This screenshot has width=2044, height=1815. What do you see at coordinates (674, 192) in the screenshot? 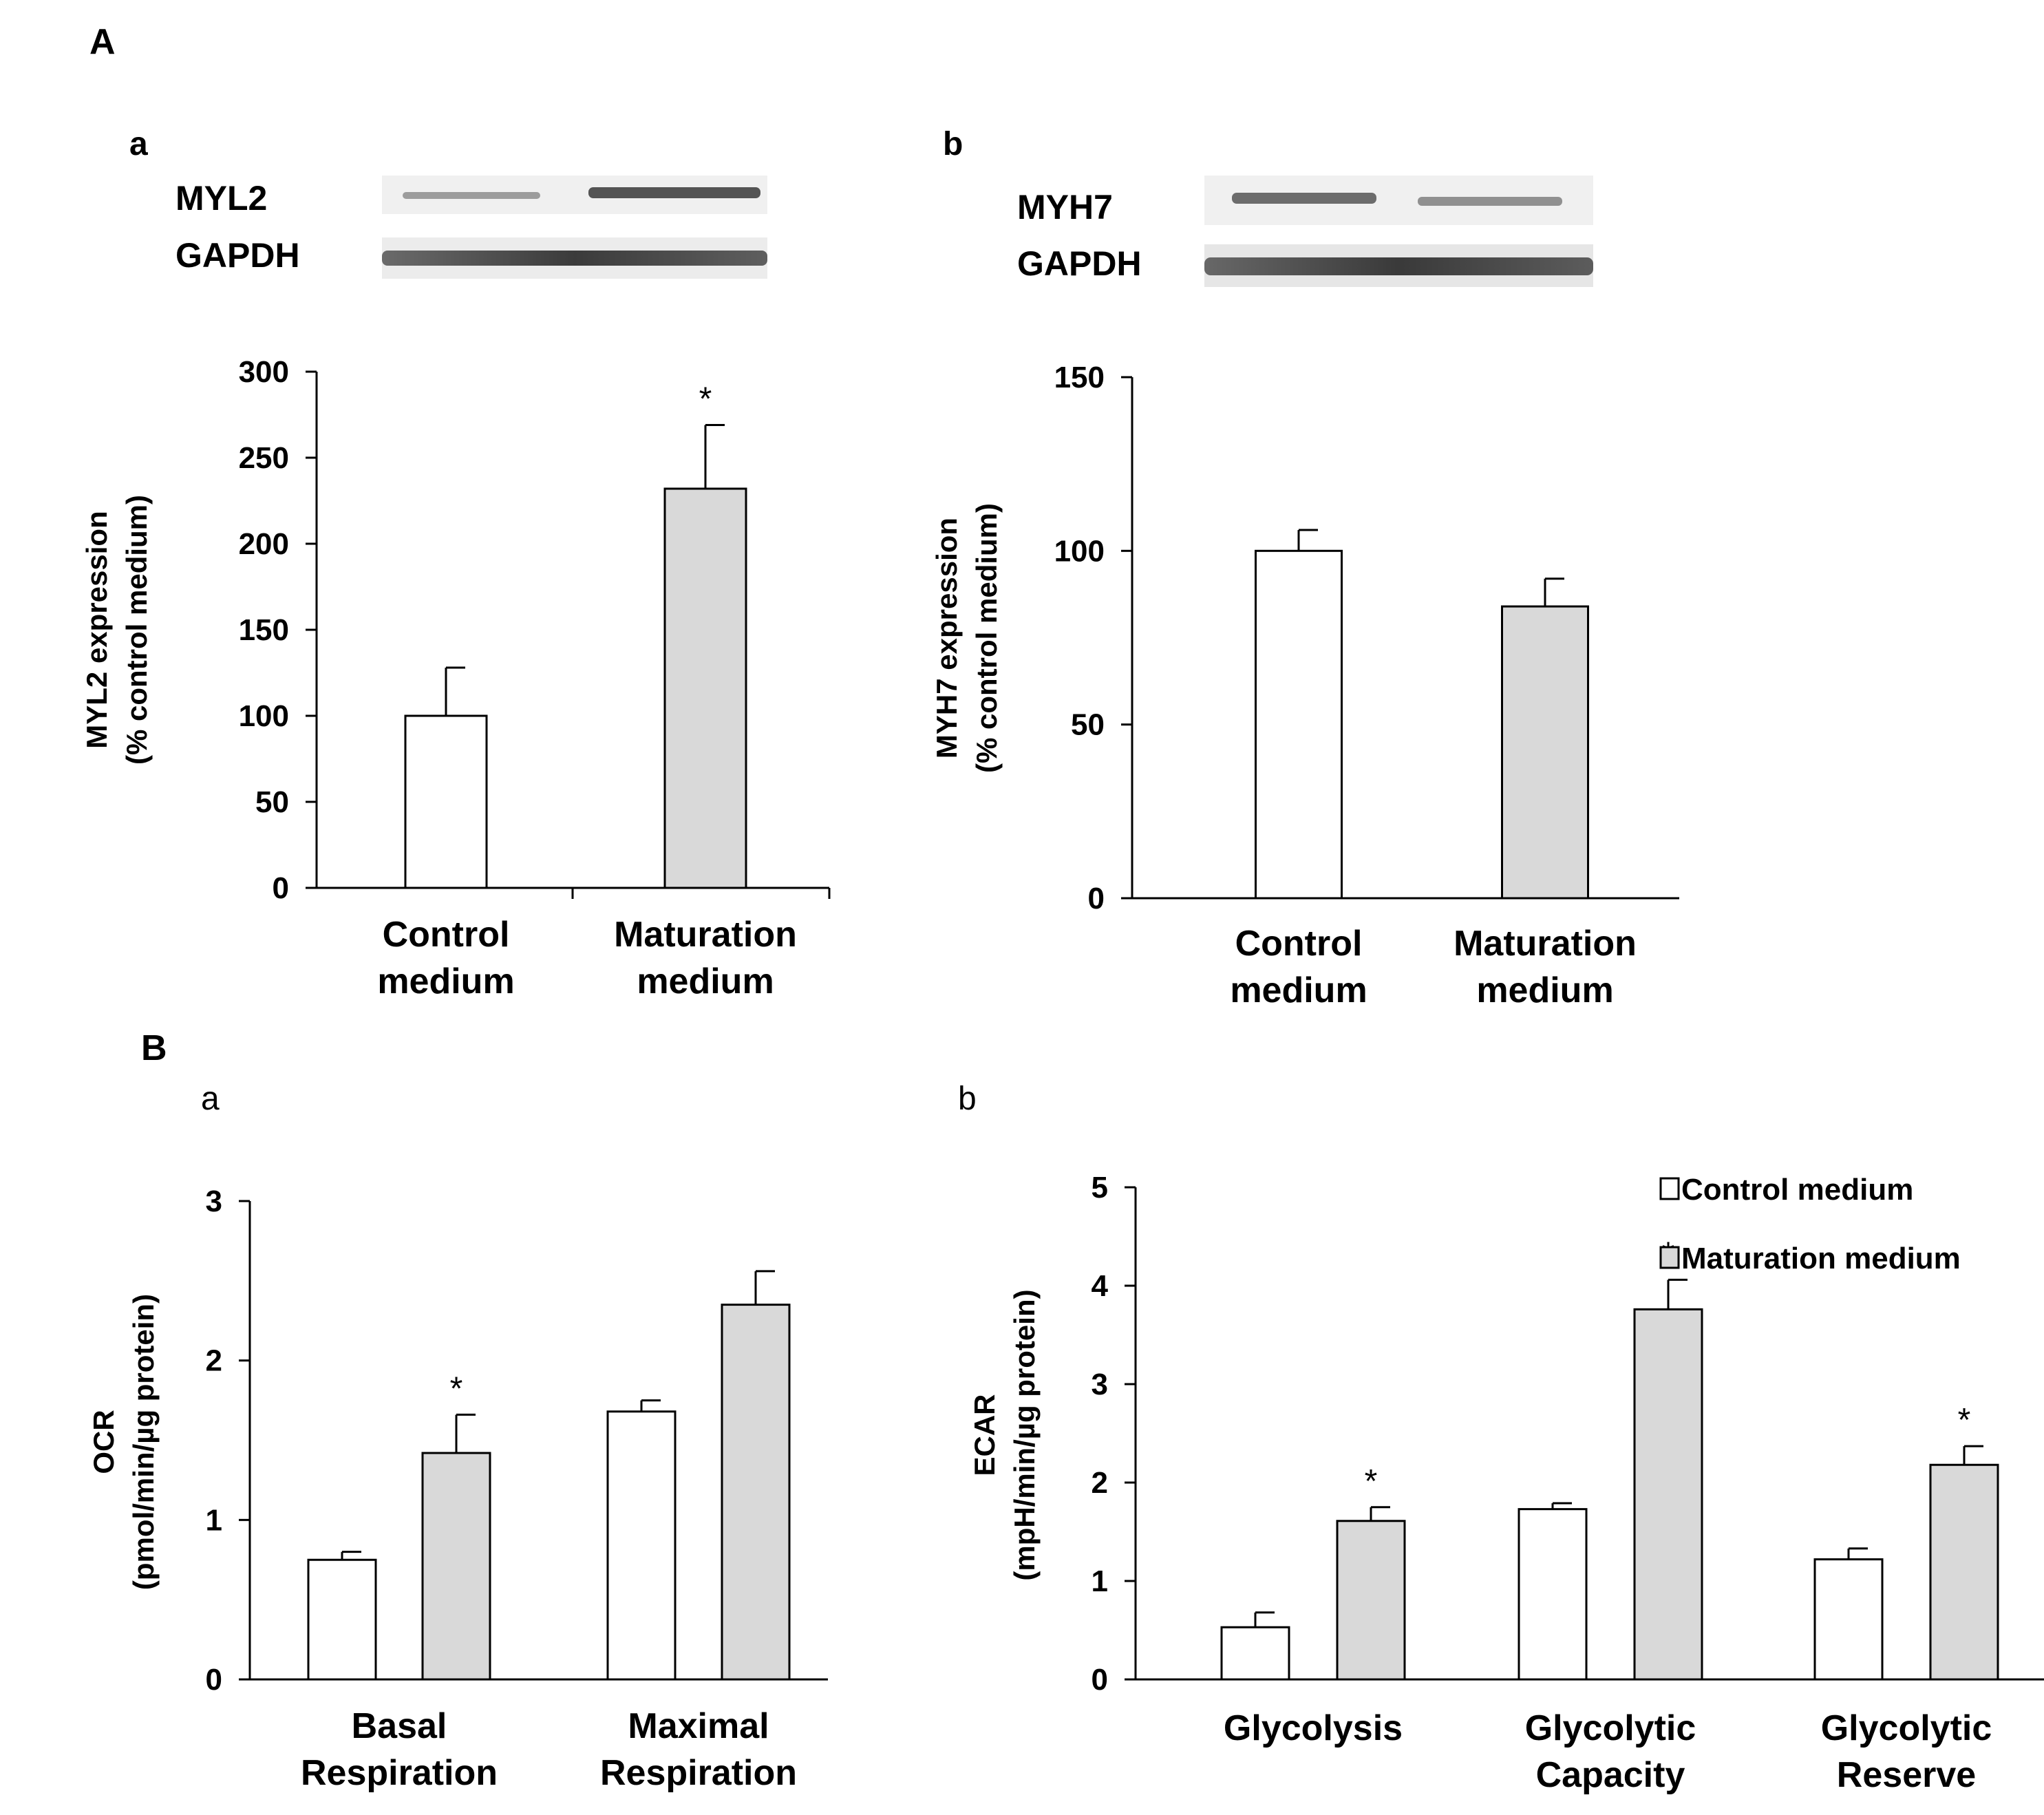
I see `blot-band-MYL2-maturation` at bounding box center [674, 192].